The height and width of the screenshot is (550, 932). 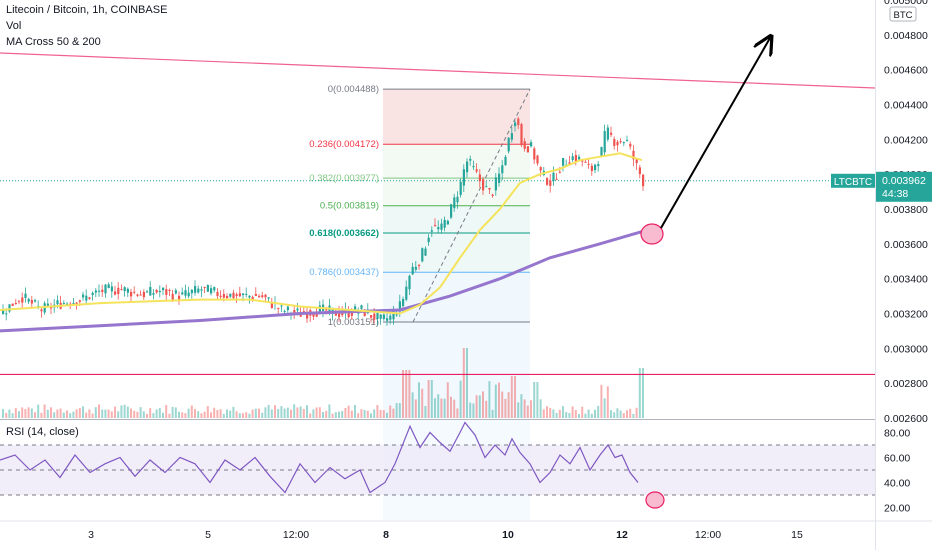 I want to click on currency-box, so click(x=903, y=14).